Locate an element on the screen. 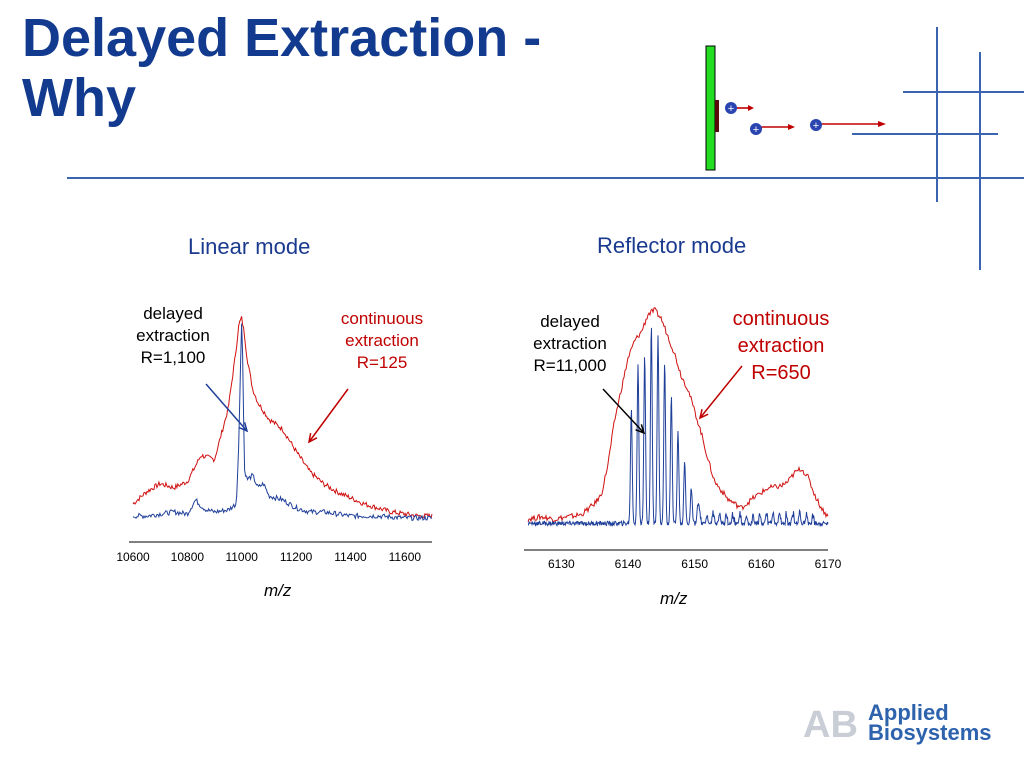 This screenshot has height=768, width=1024. reflector-delayed-note: delayed extraction R=11,000 is located at coordinates (570, 344).